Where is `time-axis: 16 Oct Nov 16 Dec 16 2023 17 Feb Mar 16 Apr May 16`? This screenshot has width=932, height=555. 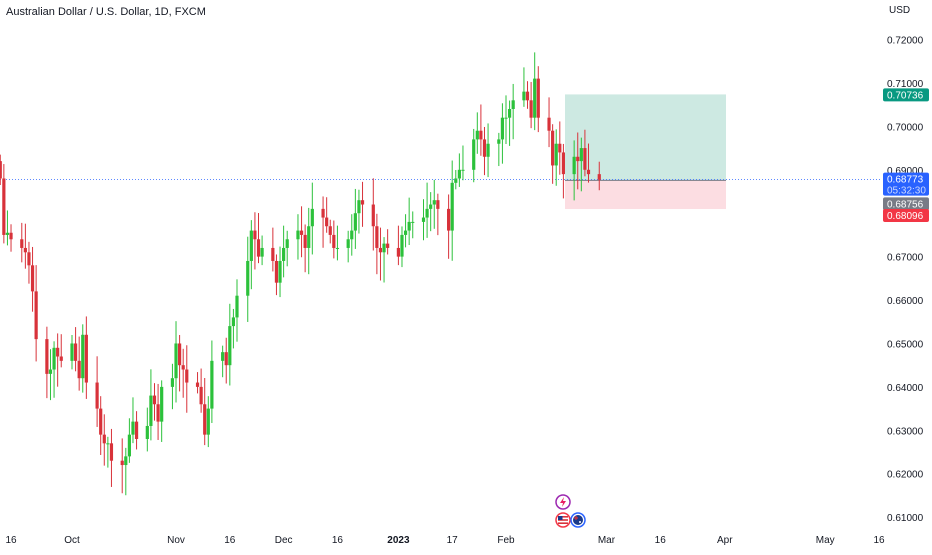
time-axis: 16 Oct Nov 16 Dec 16 2023 17 Feb Mar 16 Apr May 16 is located at coordinates (445, 540).